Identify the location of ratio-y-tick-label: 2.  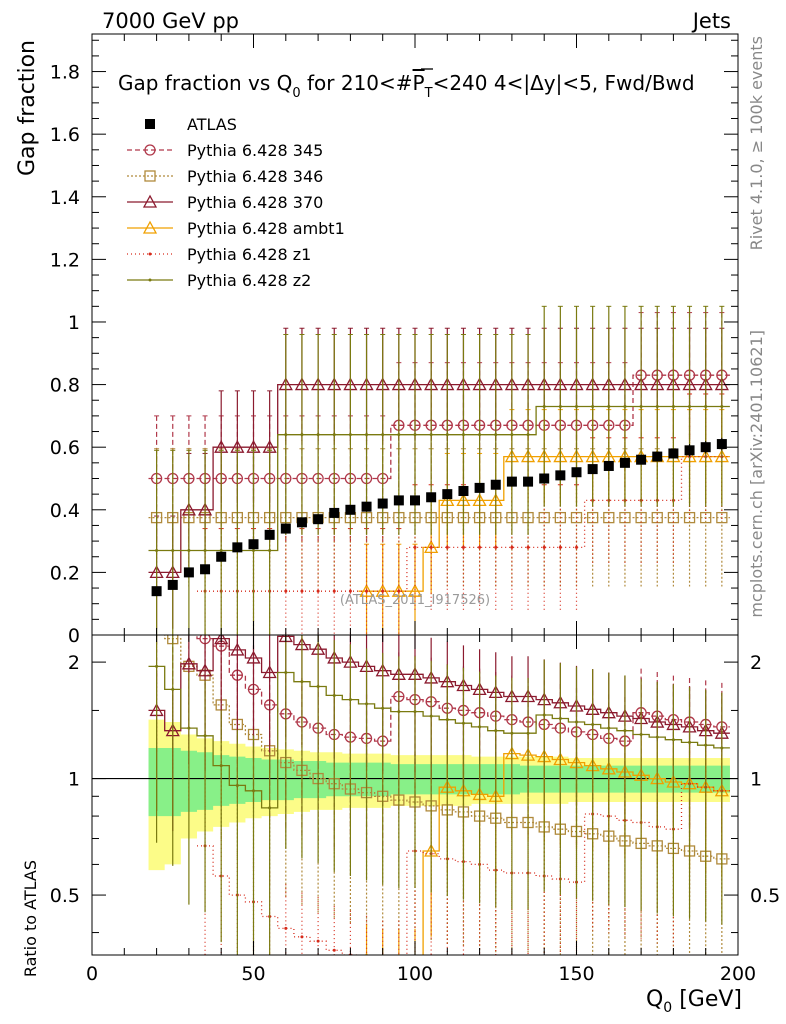
(74, 663).